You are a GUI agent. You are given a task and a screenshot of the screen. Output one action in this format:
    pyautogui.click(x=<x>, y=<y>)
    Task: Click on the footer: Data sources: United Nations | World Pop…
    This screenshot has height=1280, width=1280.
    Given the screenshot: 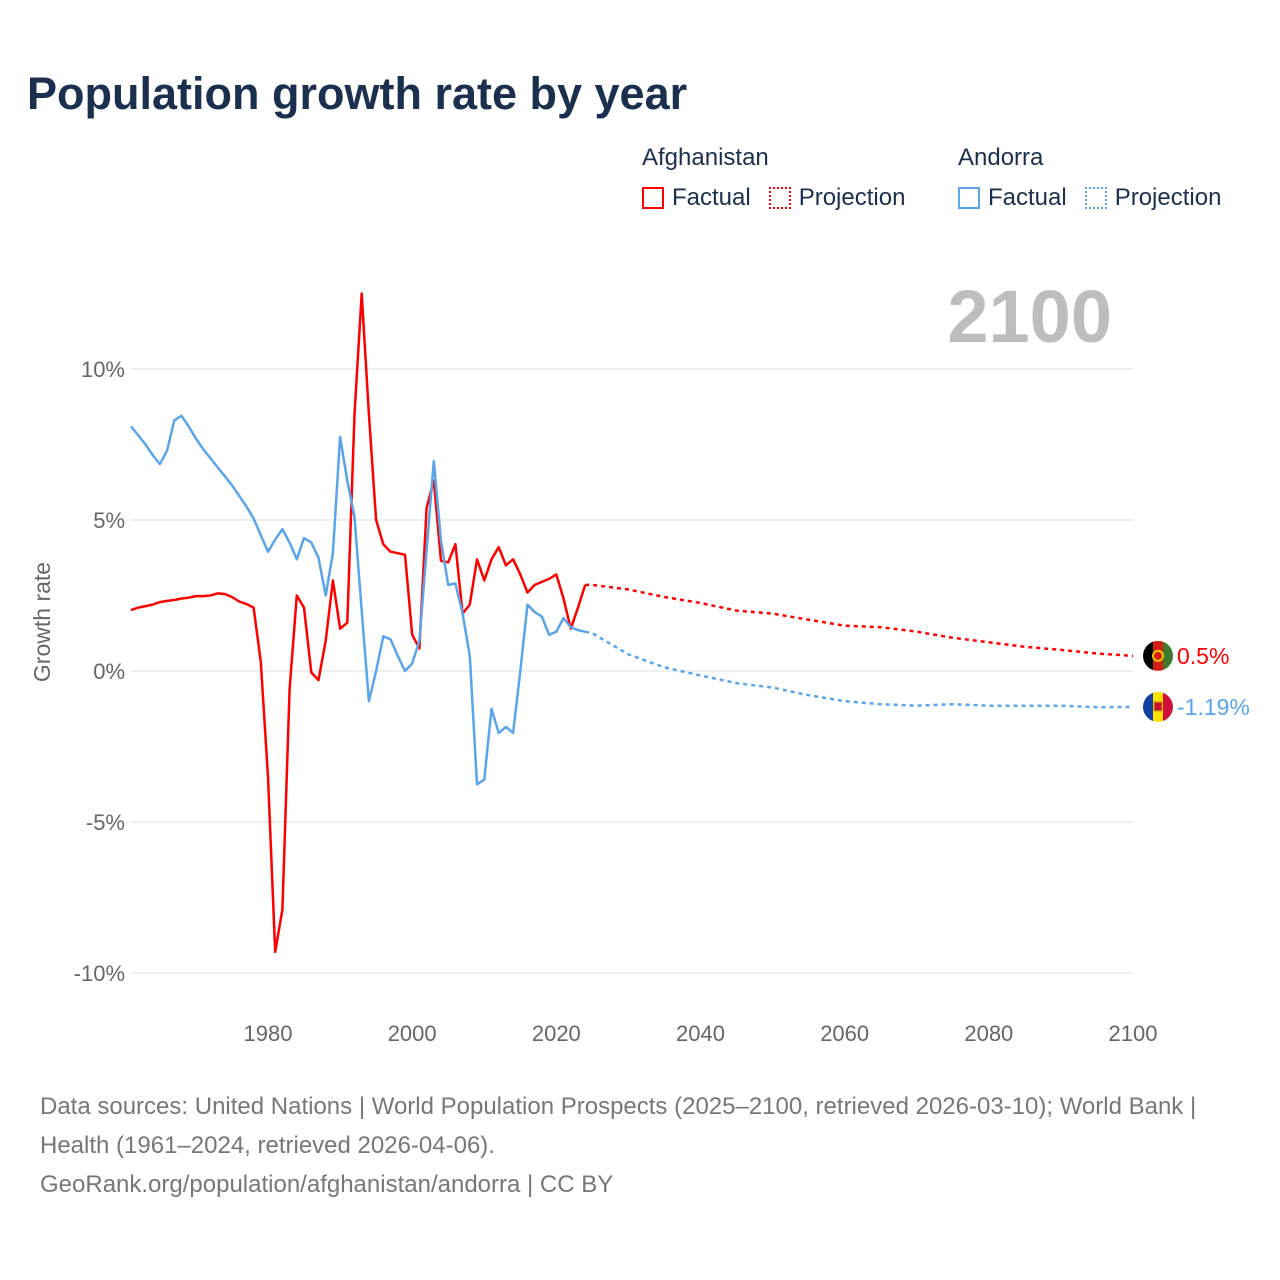 What is the action you would take?
    pyautogui.click(x=640, y=1145)
    